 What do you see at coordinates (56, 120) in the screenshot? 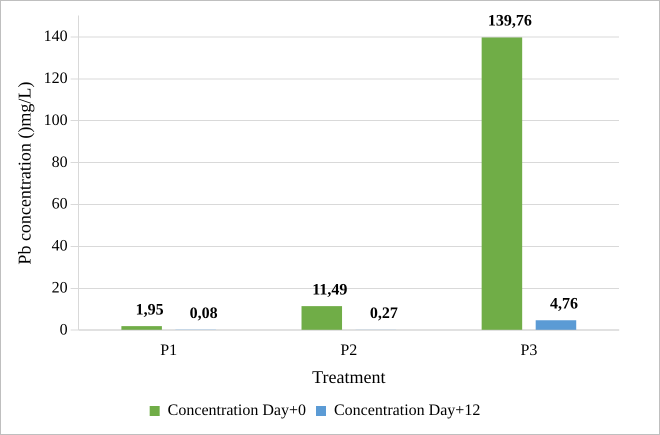
I see `y-tick-label: 100` at bounding box center [56, 120].